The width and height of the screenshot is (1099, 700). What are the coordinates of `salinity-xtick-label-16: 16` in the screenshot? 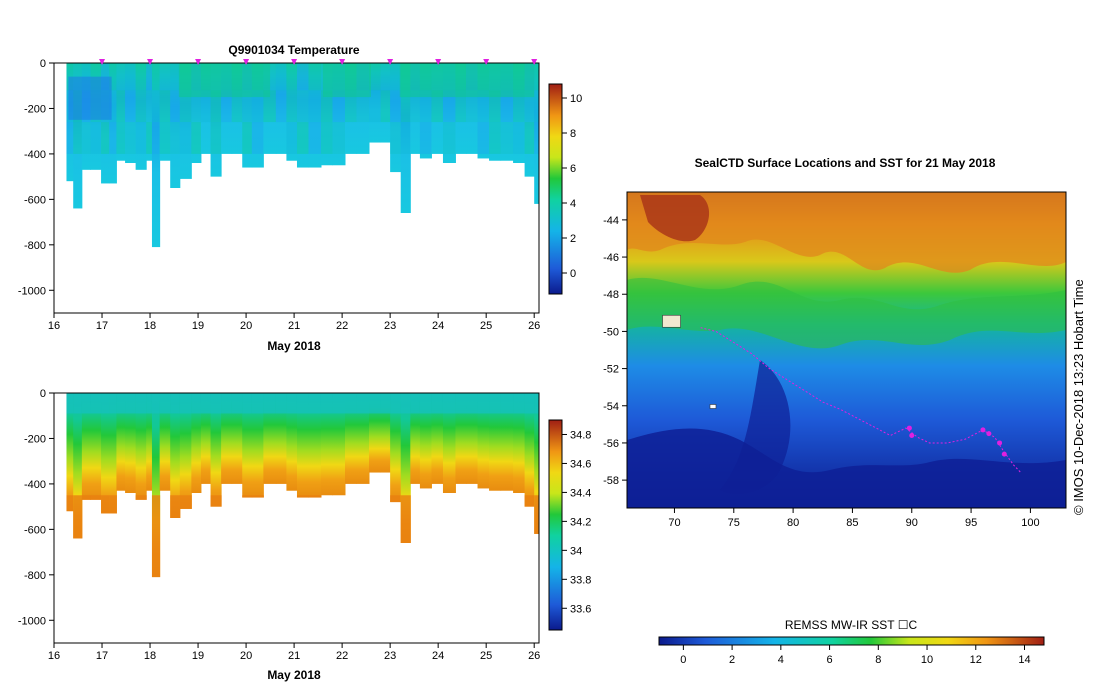 It's located at (54, 656).